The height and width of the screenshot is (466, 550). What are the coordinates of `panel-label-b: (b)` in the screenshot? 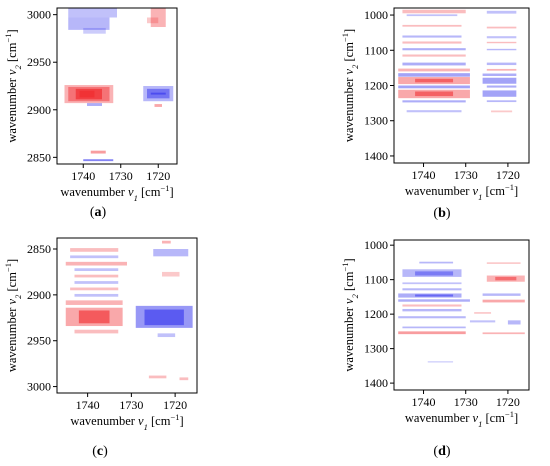 It's located at (441, 213).